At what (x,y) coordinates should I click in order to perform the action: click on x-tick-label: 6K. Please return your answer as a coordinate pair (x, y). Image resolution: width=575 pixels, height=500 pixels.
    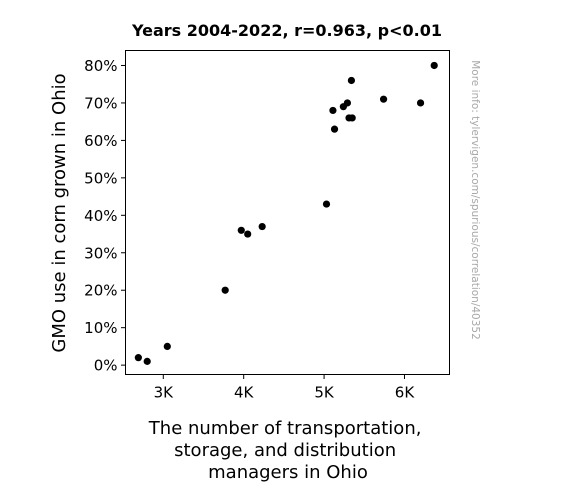
    Looking at the image, I should click on (405, 393).